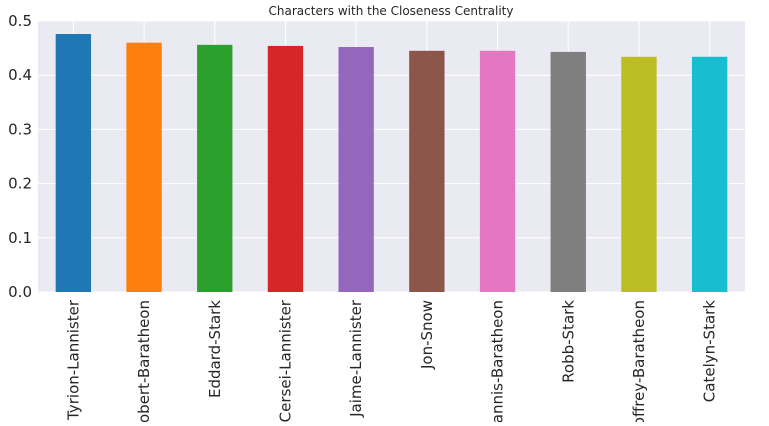  I want to click on bar-robert-baratheon, so click(144, 167).